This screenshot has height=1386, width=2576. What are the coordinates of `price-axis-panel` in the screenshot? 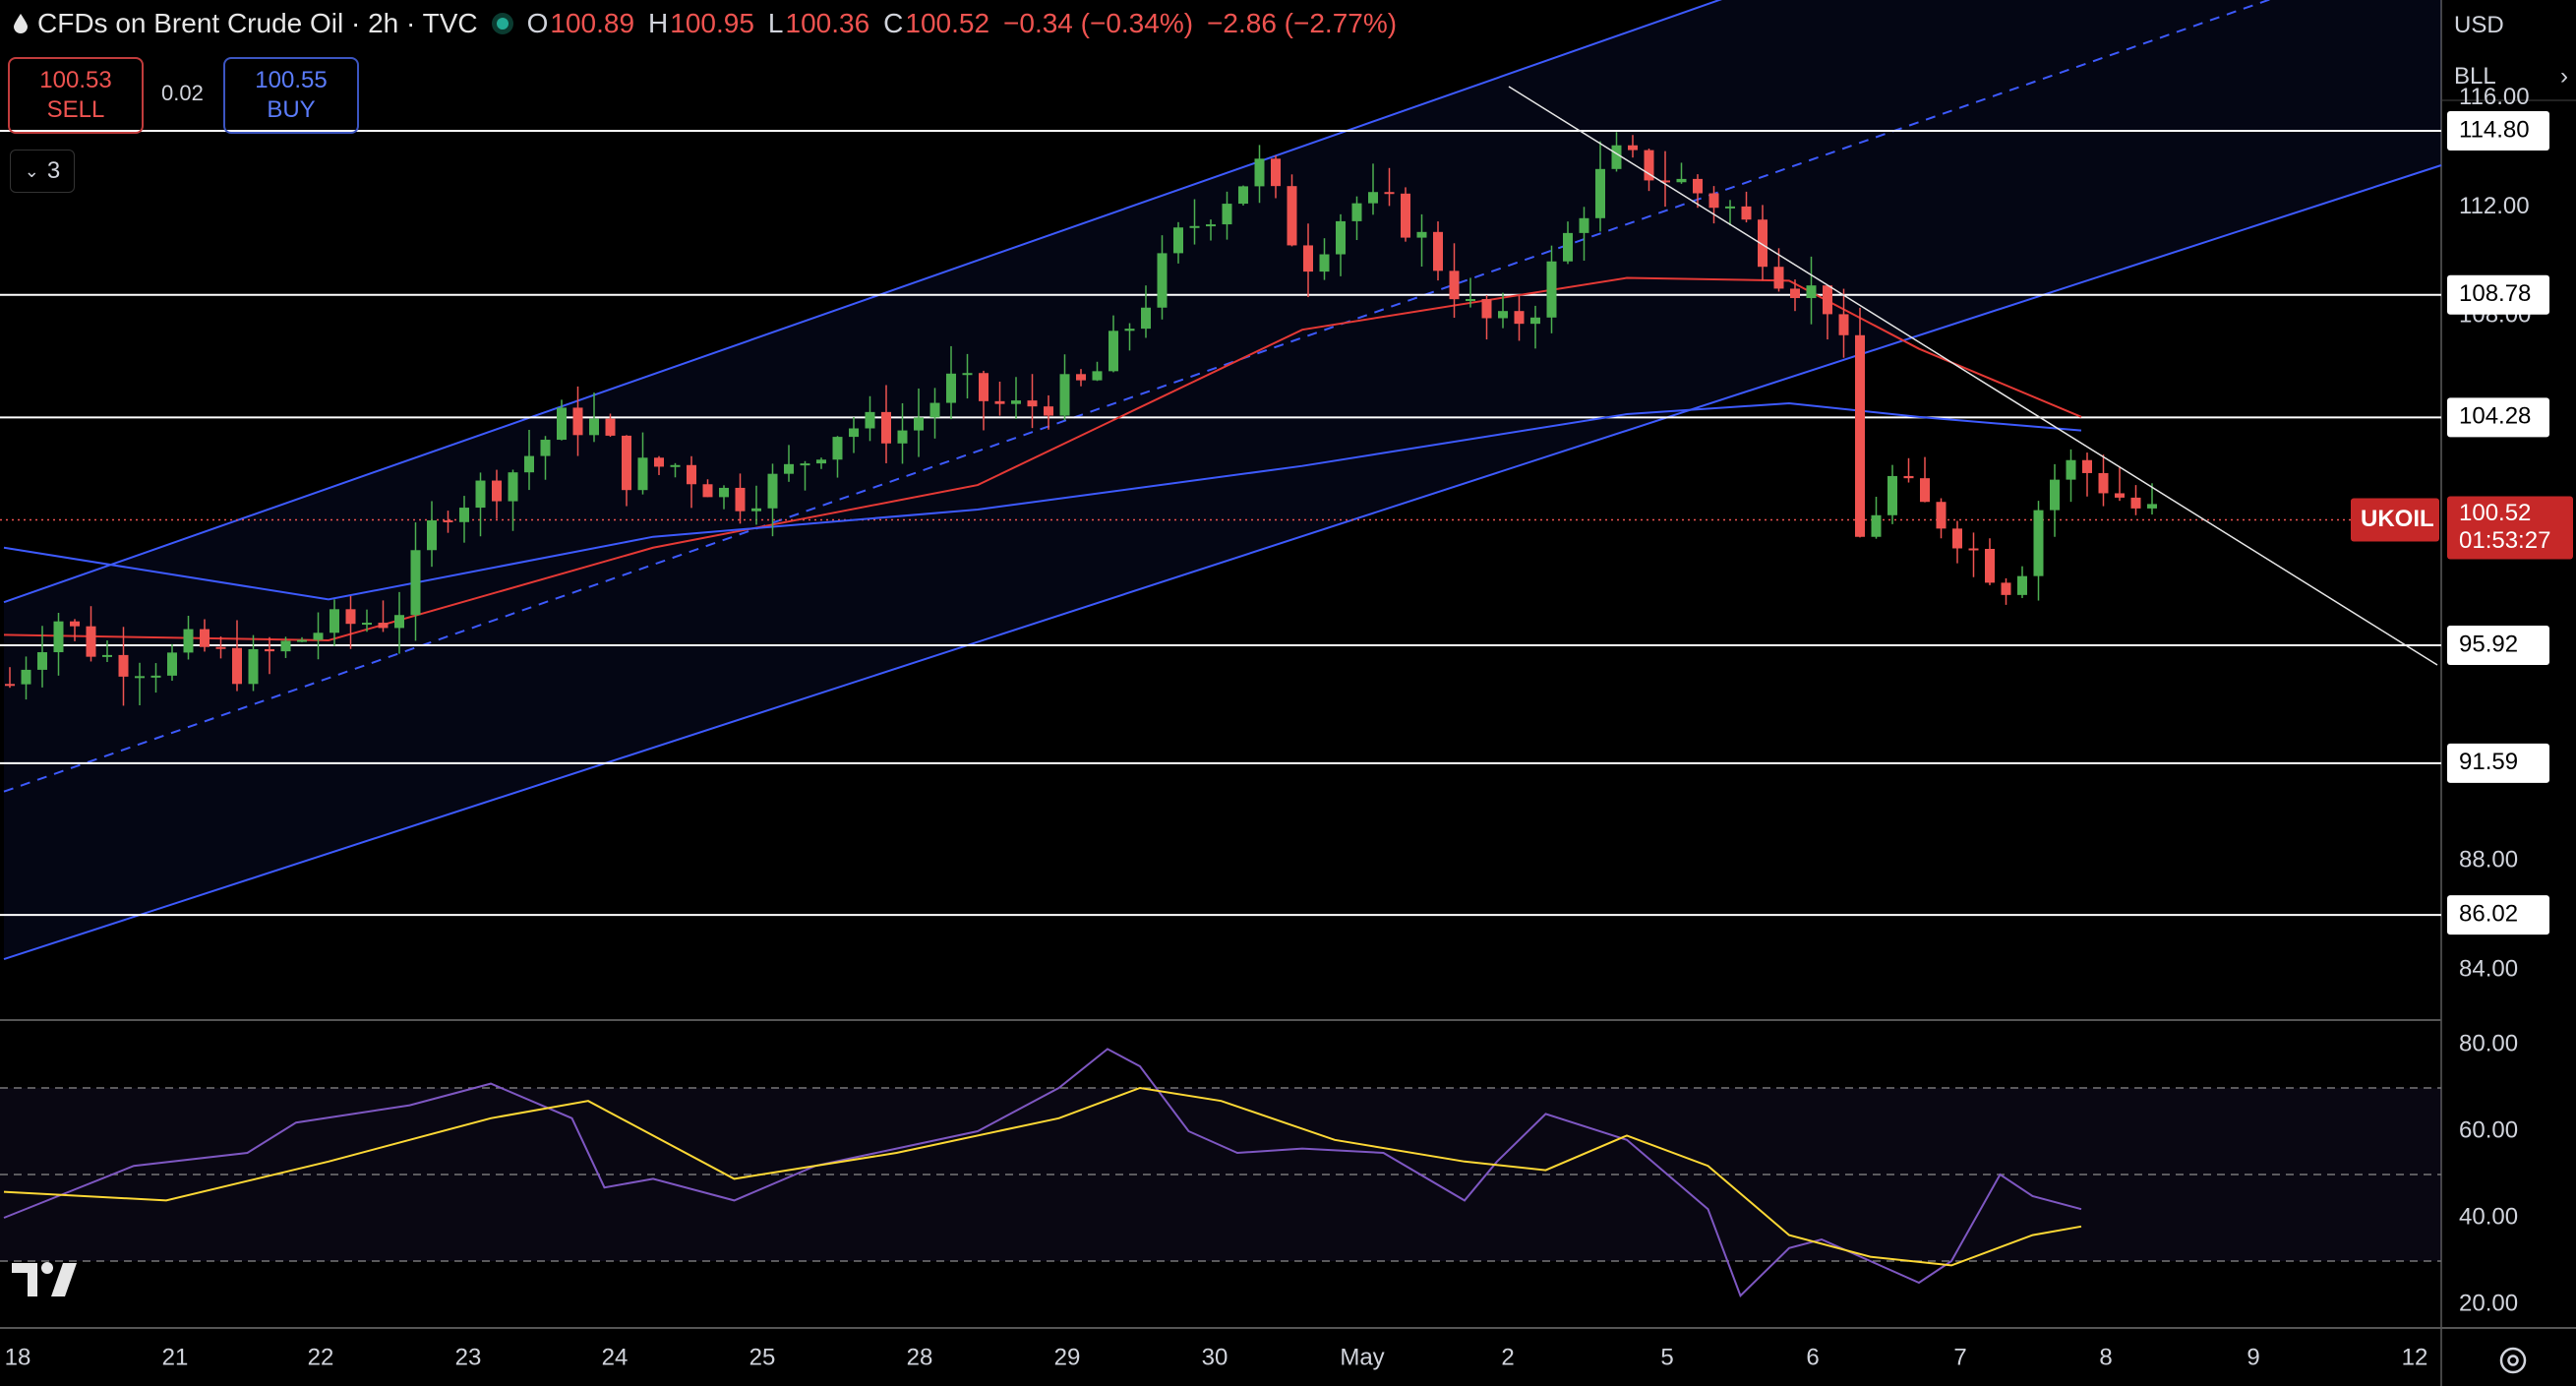 It's located at (2508, 693).